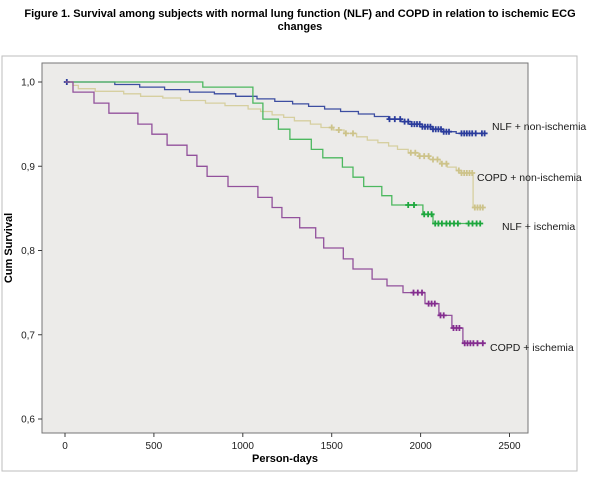 The image size is (600, 479). Describe the element at coordinates (407, 167) in the screenshot. I see `censor-marks-copd-non-ischemia` at that location.